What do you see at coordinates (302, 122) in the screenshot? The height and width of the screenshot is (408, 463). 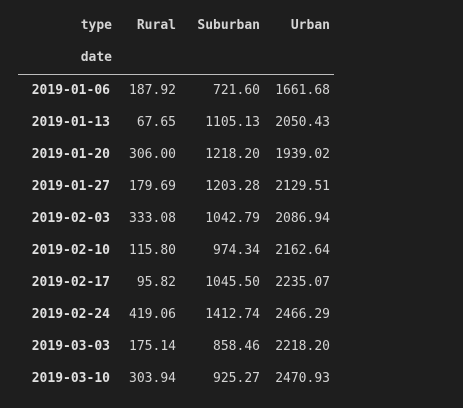 I see `cell-urban: 2050.43` at bounding box center [302, 122].